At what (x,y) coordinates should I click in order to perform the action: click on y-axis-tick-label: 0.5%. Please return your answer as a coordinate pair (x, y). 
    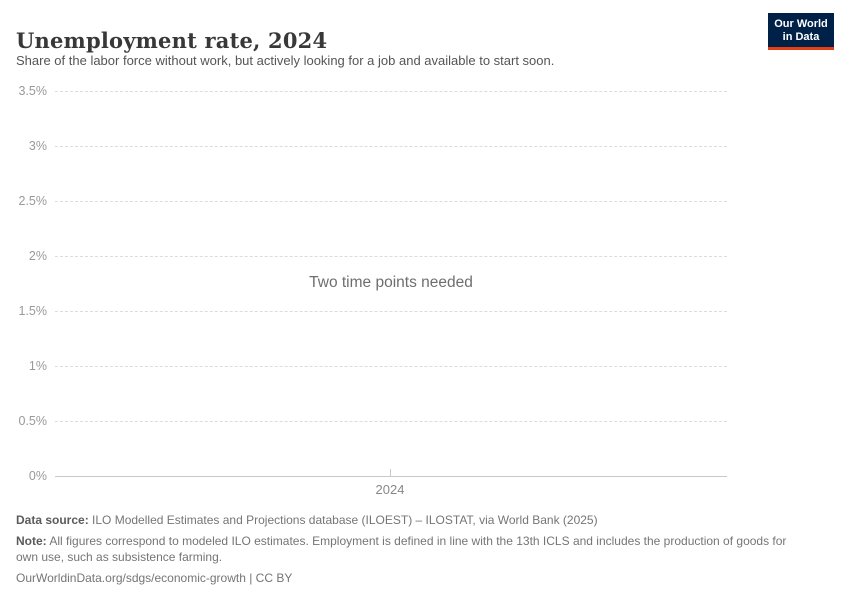
    Looking at the image, I should click on (33, 421).